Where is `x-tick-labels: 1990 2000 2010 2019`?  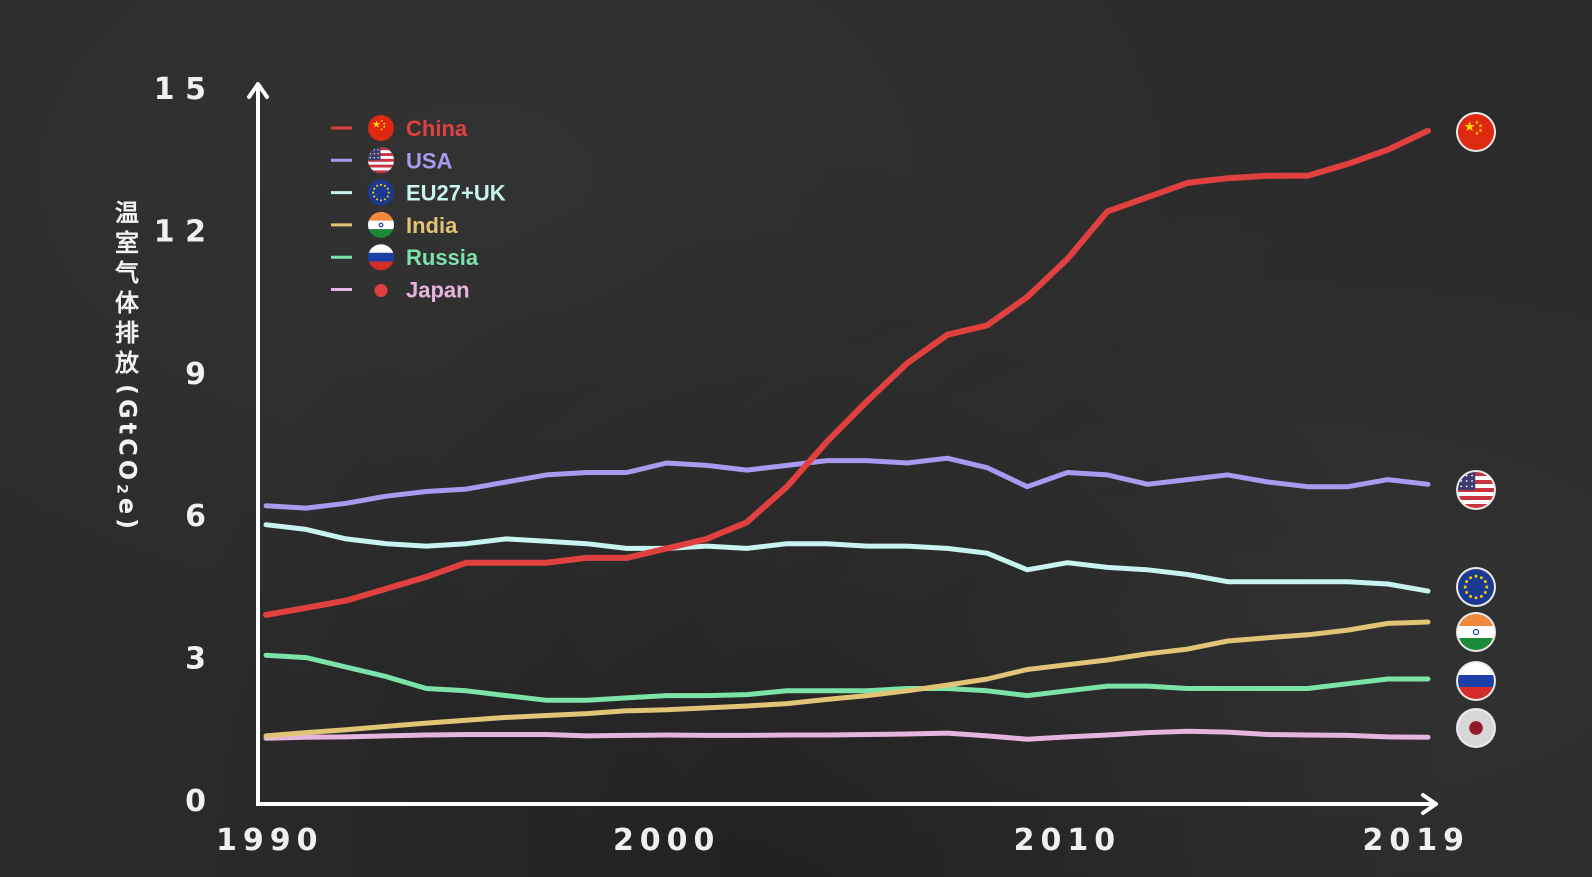 x-tick-labels: 1990 2000 2010 2019 is located at coordinates (843, 840).